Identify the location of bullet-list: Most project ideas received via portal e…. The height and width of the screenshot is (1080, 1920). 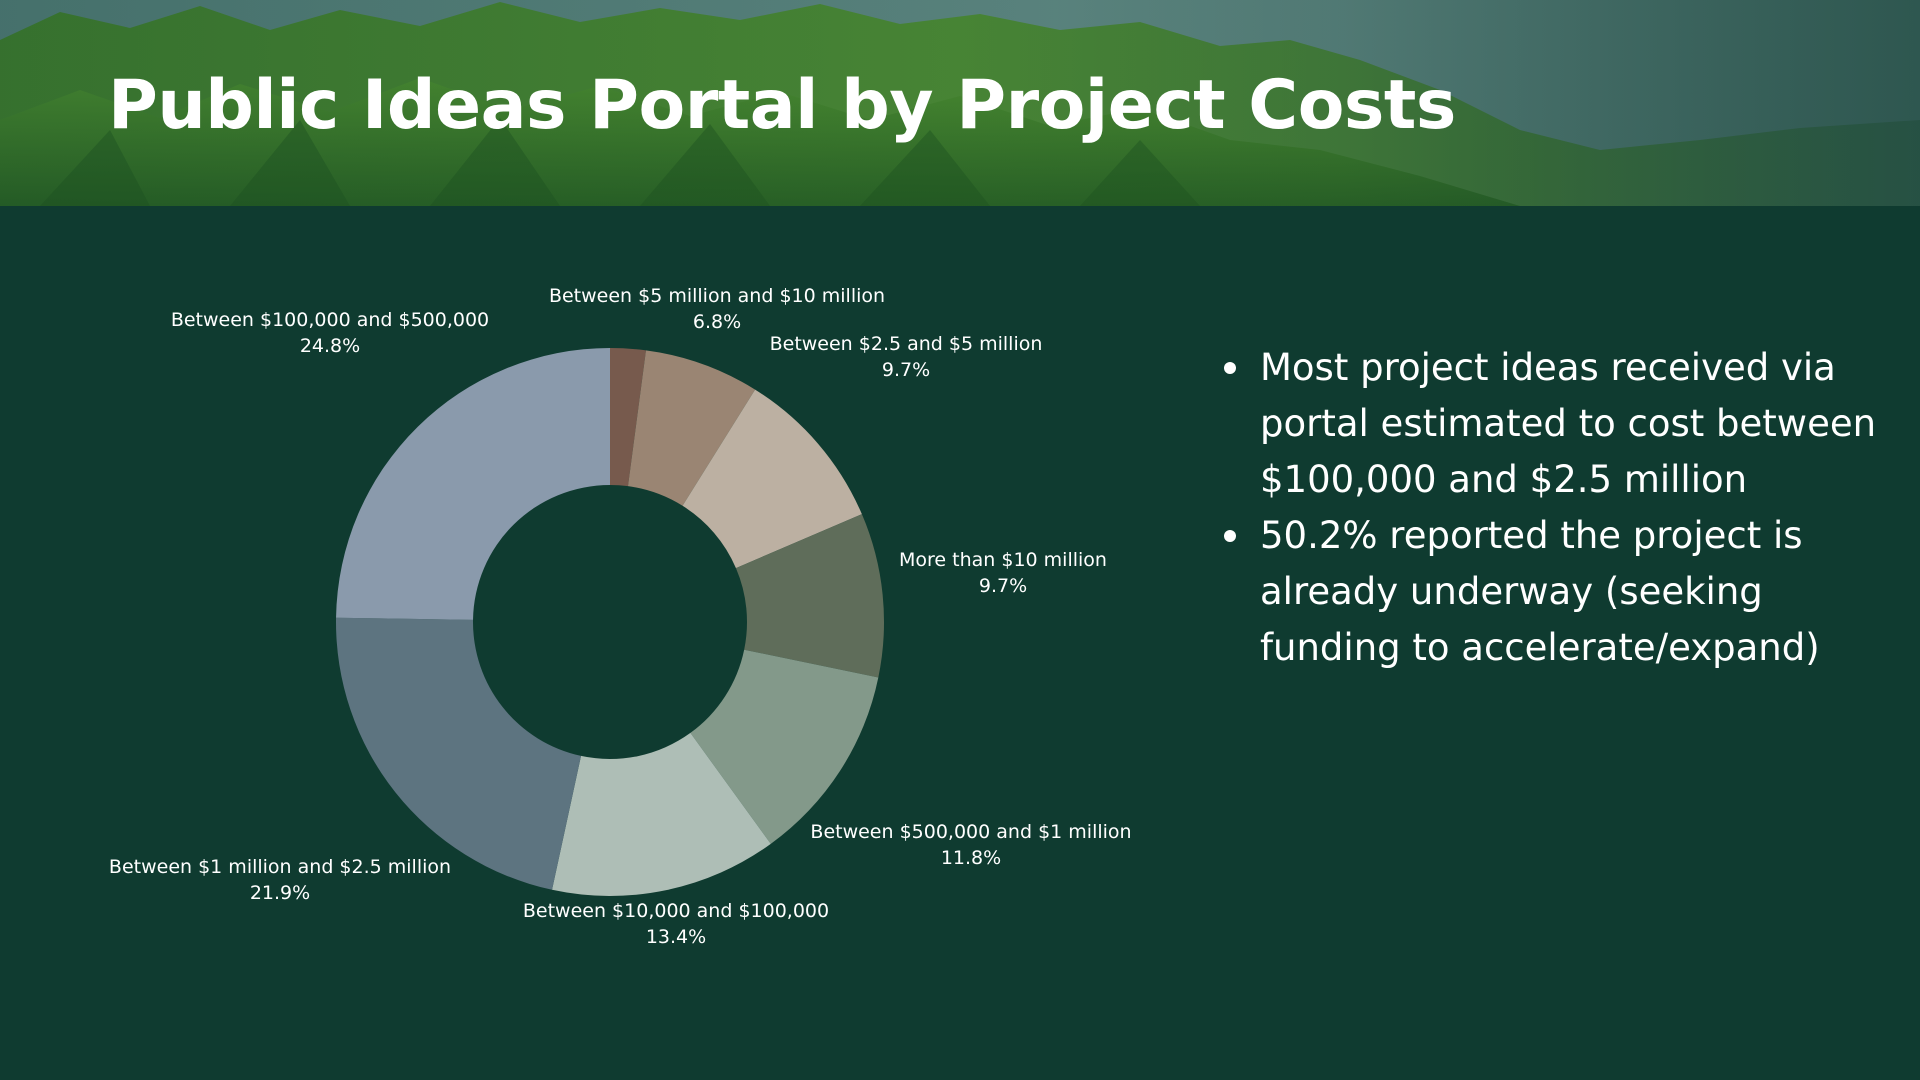
(1561, 508).